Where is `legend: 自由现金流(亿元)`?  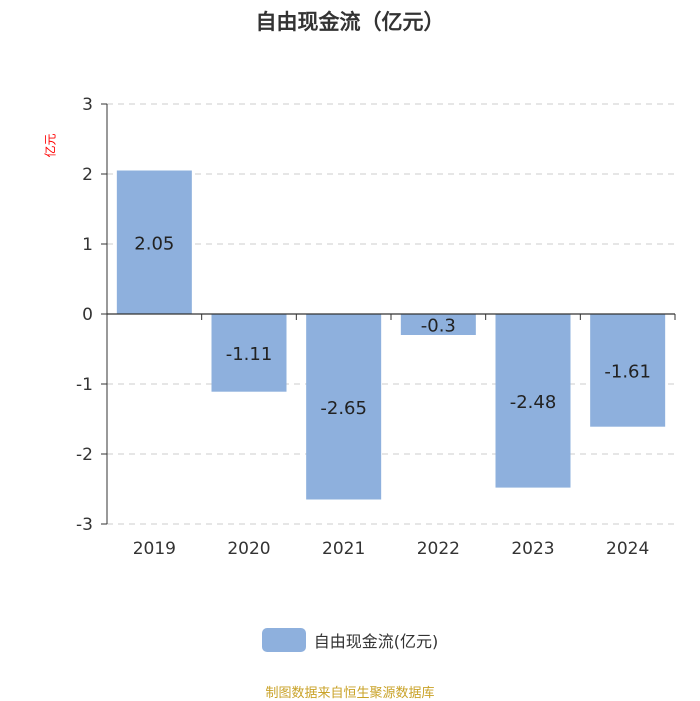 legend: 自由现金流(亿元) is located at coordinates (350, 640).